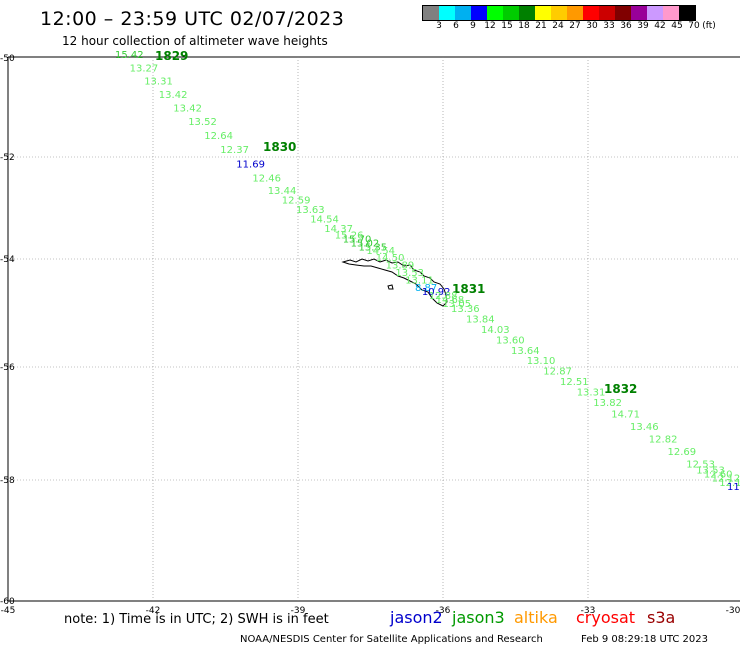  Describe the element at coordinates (644, 639) in the screenshot. I see `footer-timestamp: Feb 9 08:29:18 UTC 2023` at that location.